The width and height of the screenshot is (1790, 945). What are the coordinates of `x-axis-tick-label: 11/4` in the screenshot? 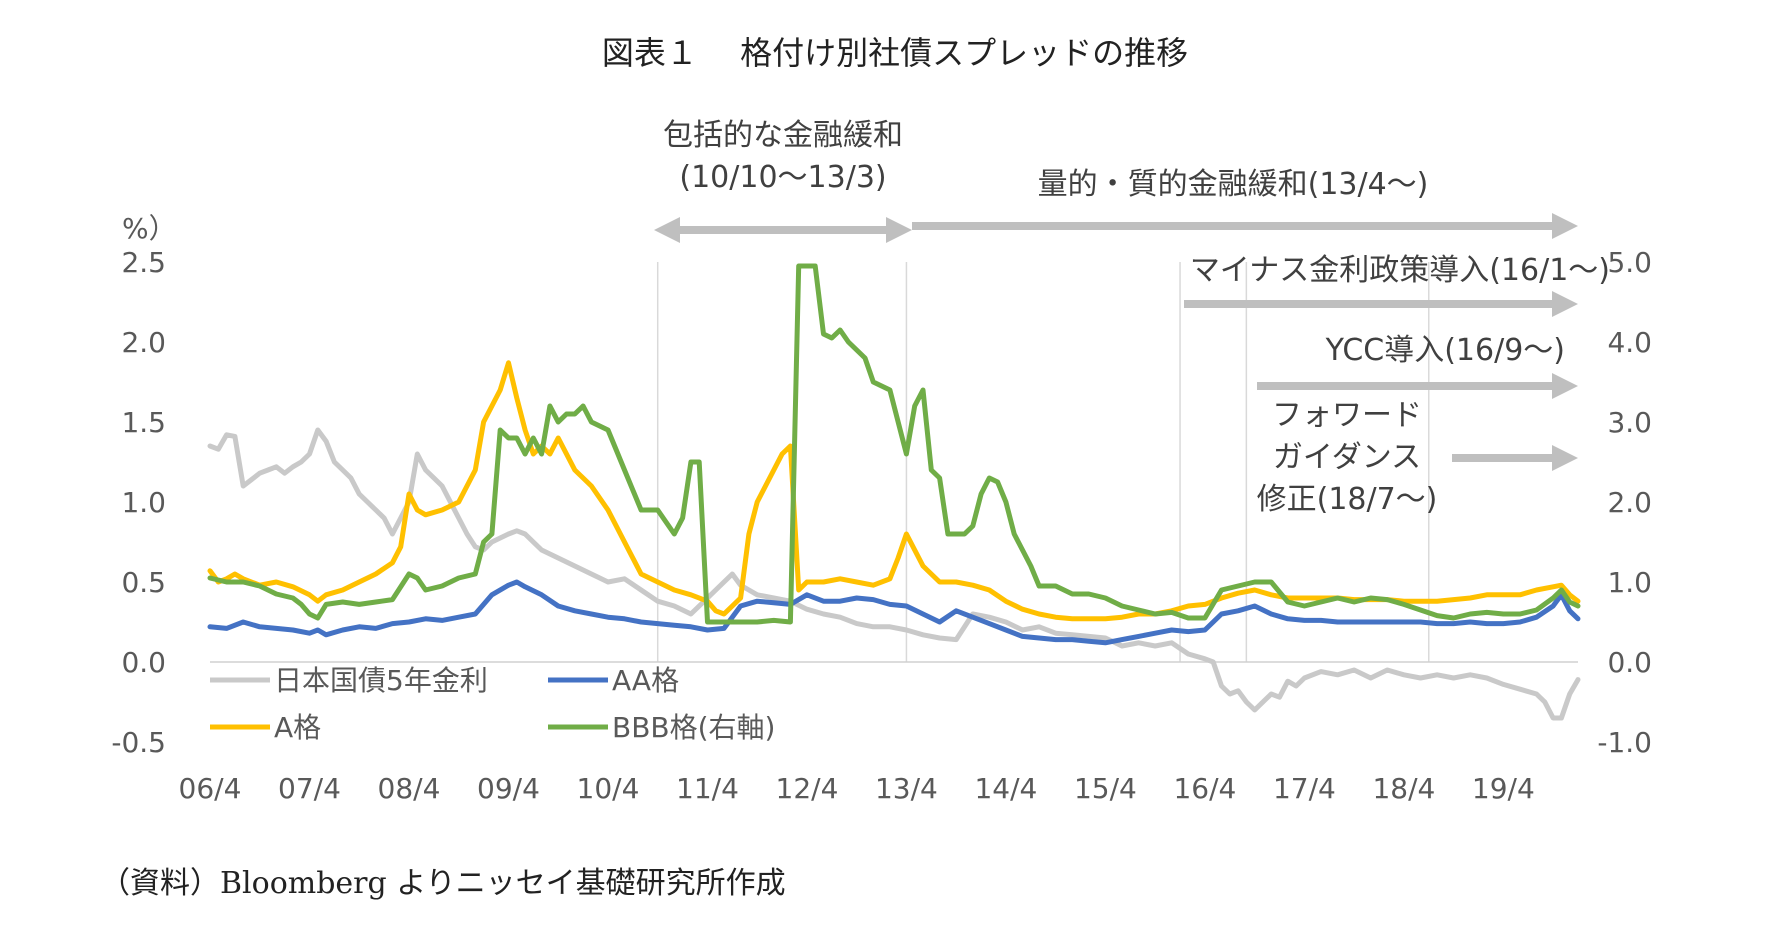 It's located at (707, 788).